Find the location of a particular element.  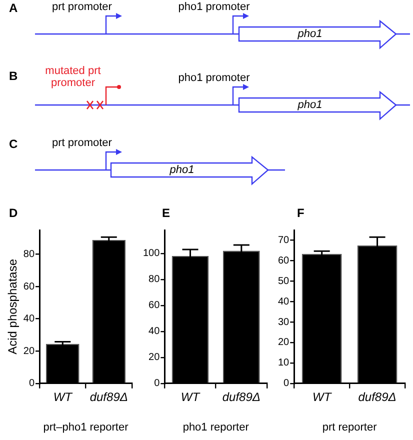

x-axis-title: pho1 reporter is located at coordinates (216, 427).